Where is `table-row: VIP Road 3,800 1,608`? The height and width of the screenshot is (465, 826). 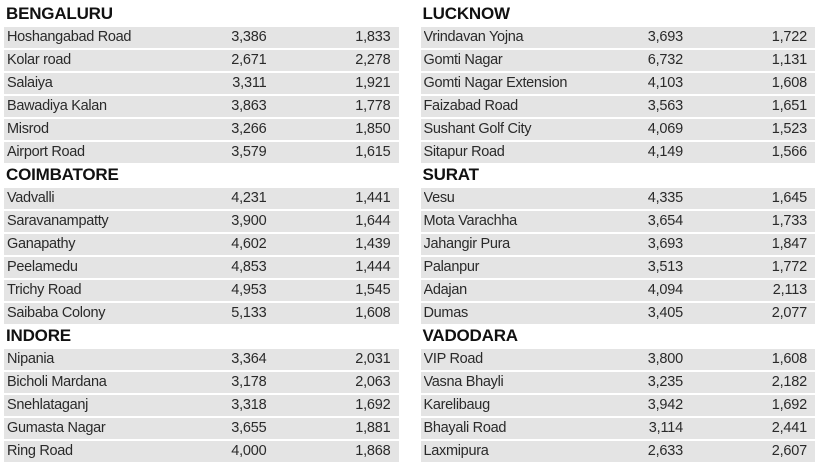 table-row: VIP Road 3,800 1,608 is located at coordinates (617, 359).